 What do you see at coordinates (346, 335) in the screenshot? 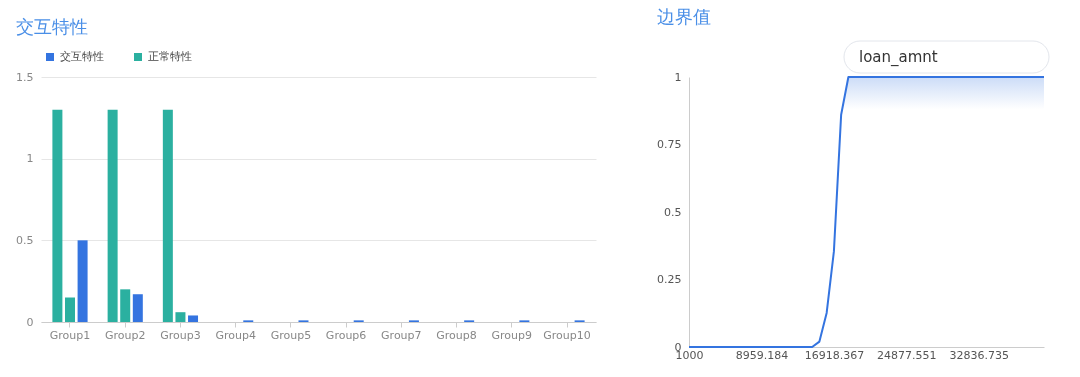
I see `x-tick-label: Group6` at bounding box center [346, 335].